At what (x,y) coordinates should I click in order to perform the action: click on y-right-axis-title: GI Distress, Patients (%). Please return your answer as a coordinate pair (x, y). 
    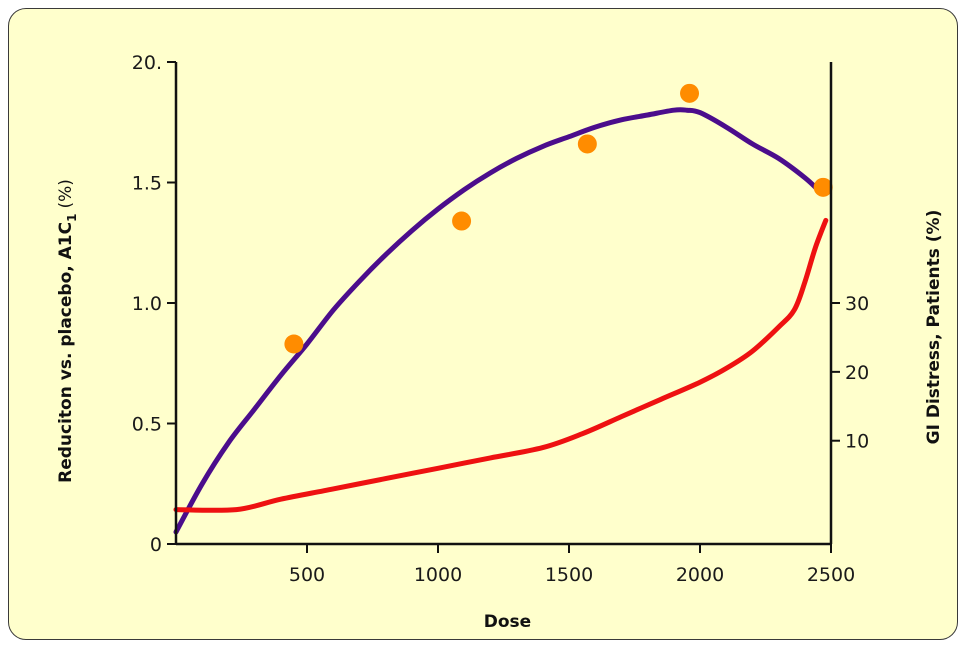
    Looking at the image, I should click on (934, 327).